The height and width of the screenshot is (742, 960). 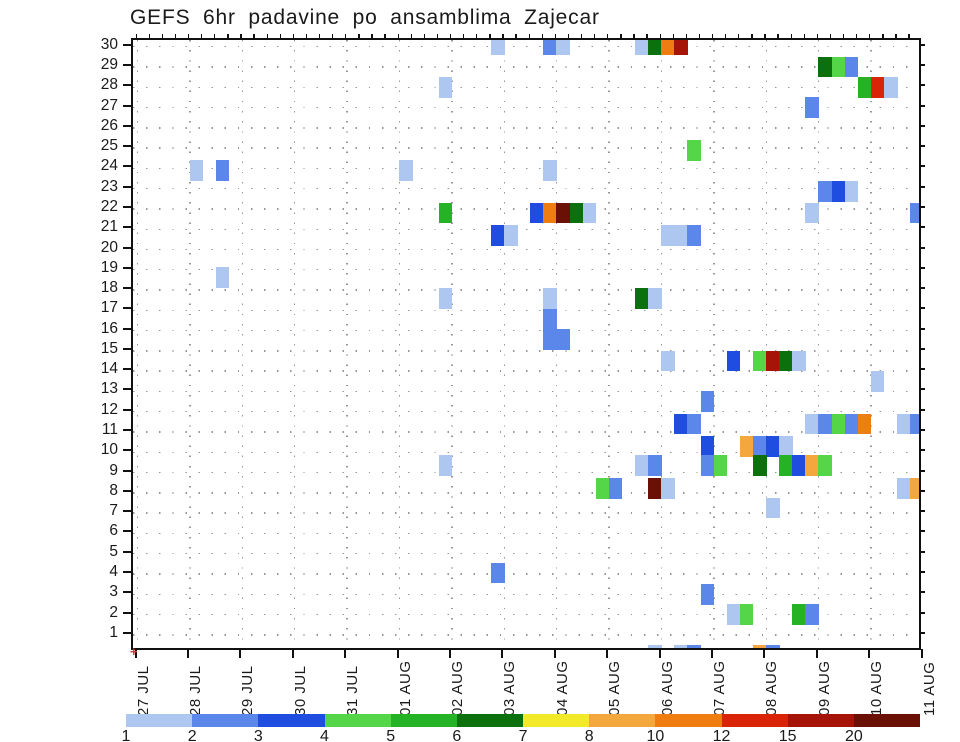 What do you see at coordinates (109, 166) in the screenshot?
I see `y-axis-label: 24` at bounding box center [109, 166].